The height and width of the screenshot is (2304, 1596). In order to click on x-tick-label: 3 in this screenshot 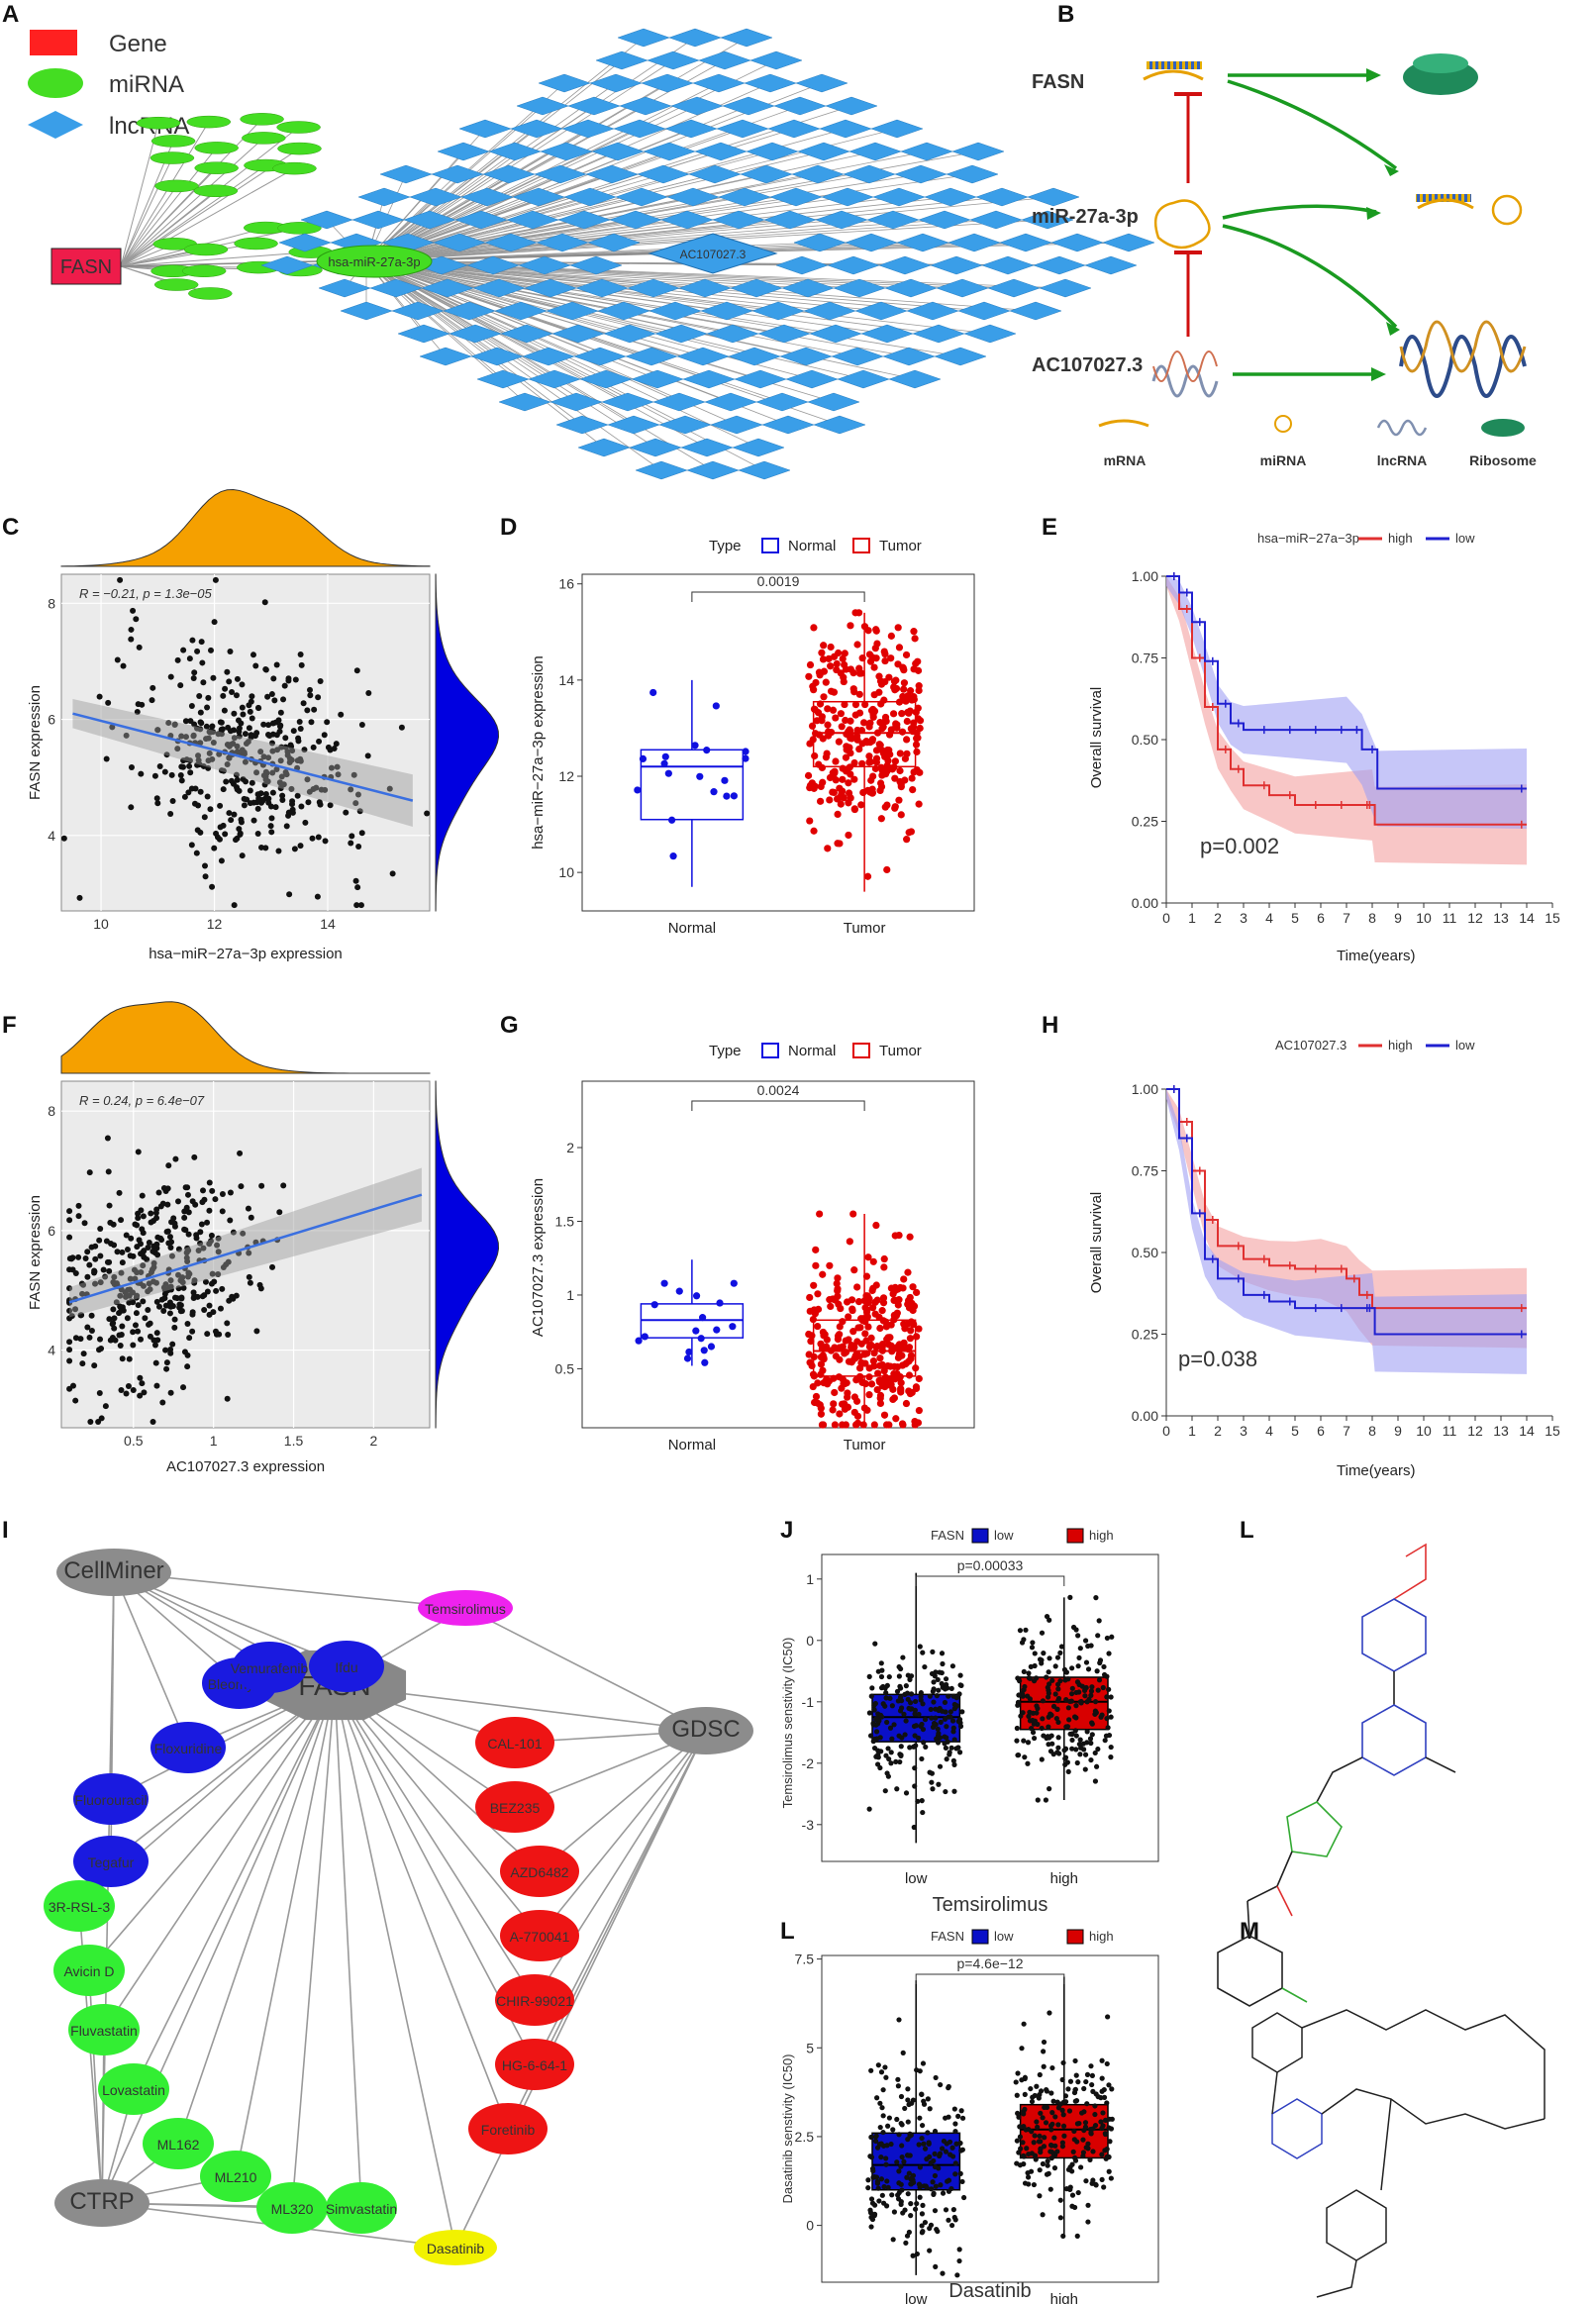, I will do `click(1243, 918)`.